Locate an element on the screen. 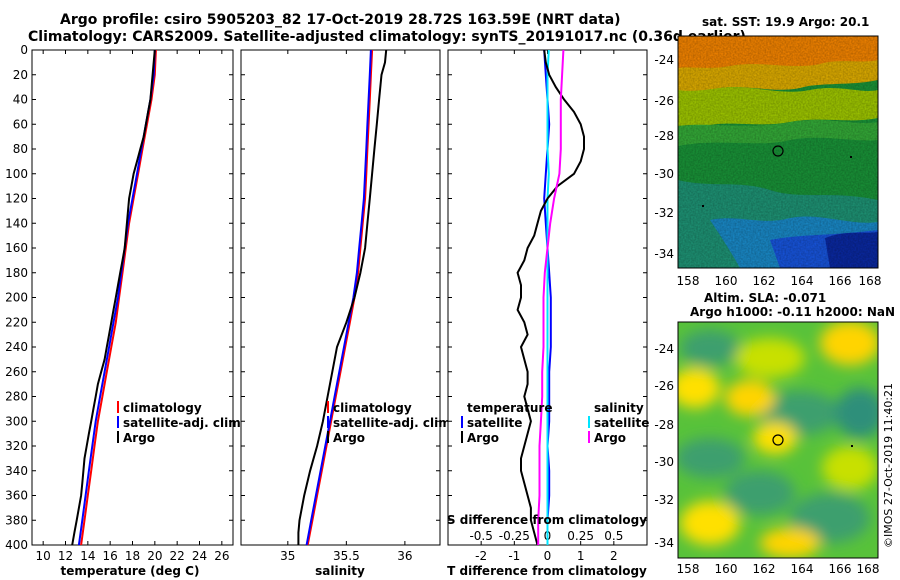 Image resolution: width=900 pixels, height=580 pixels. sla-y-tick-labels: -24 -26 -28 -30 -32 -34 is located at coordinates (664, 446).